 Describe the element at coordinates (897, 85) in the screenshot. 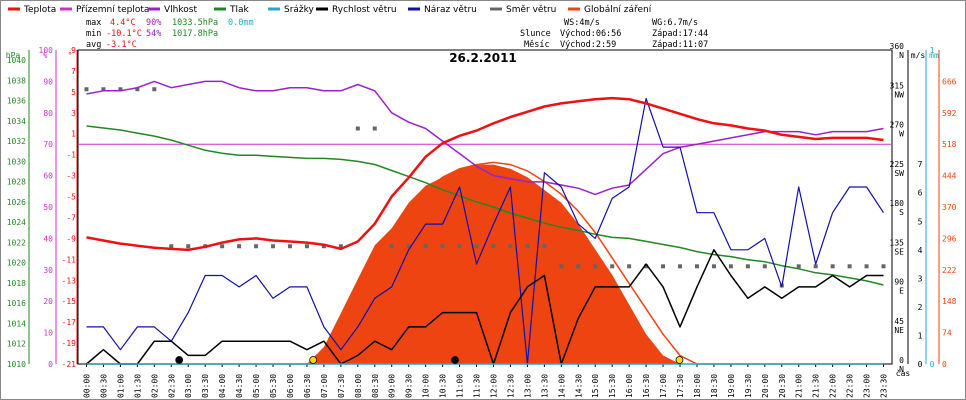

I see `wind-dir-tick-label: 315` at that location.